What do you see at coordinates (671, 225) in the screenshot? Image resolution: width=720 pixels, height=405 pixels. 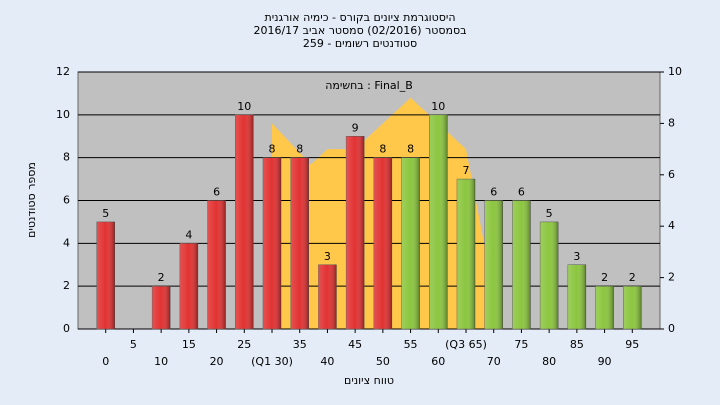 I see `y2-tick-label: 4` at bounding box center [671, 225].